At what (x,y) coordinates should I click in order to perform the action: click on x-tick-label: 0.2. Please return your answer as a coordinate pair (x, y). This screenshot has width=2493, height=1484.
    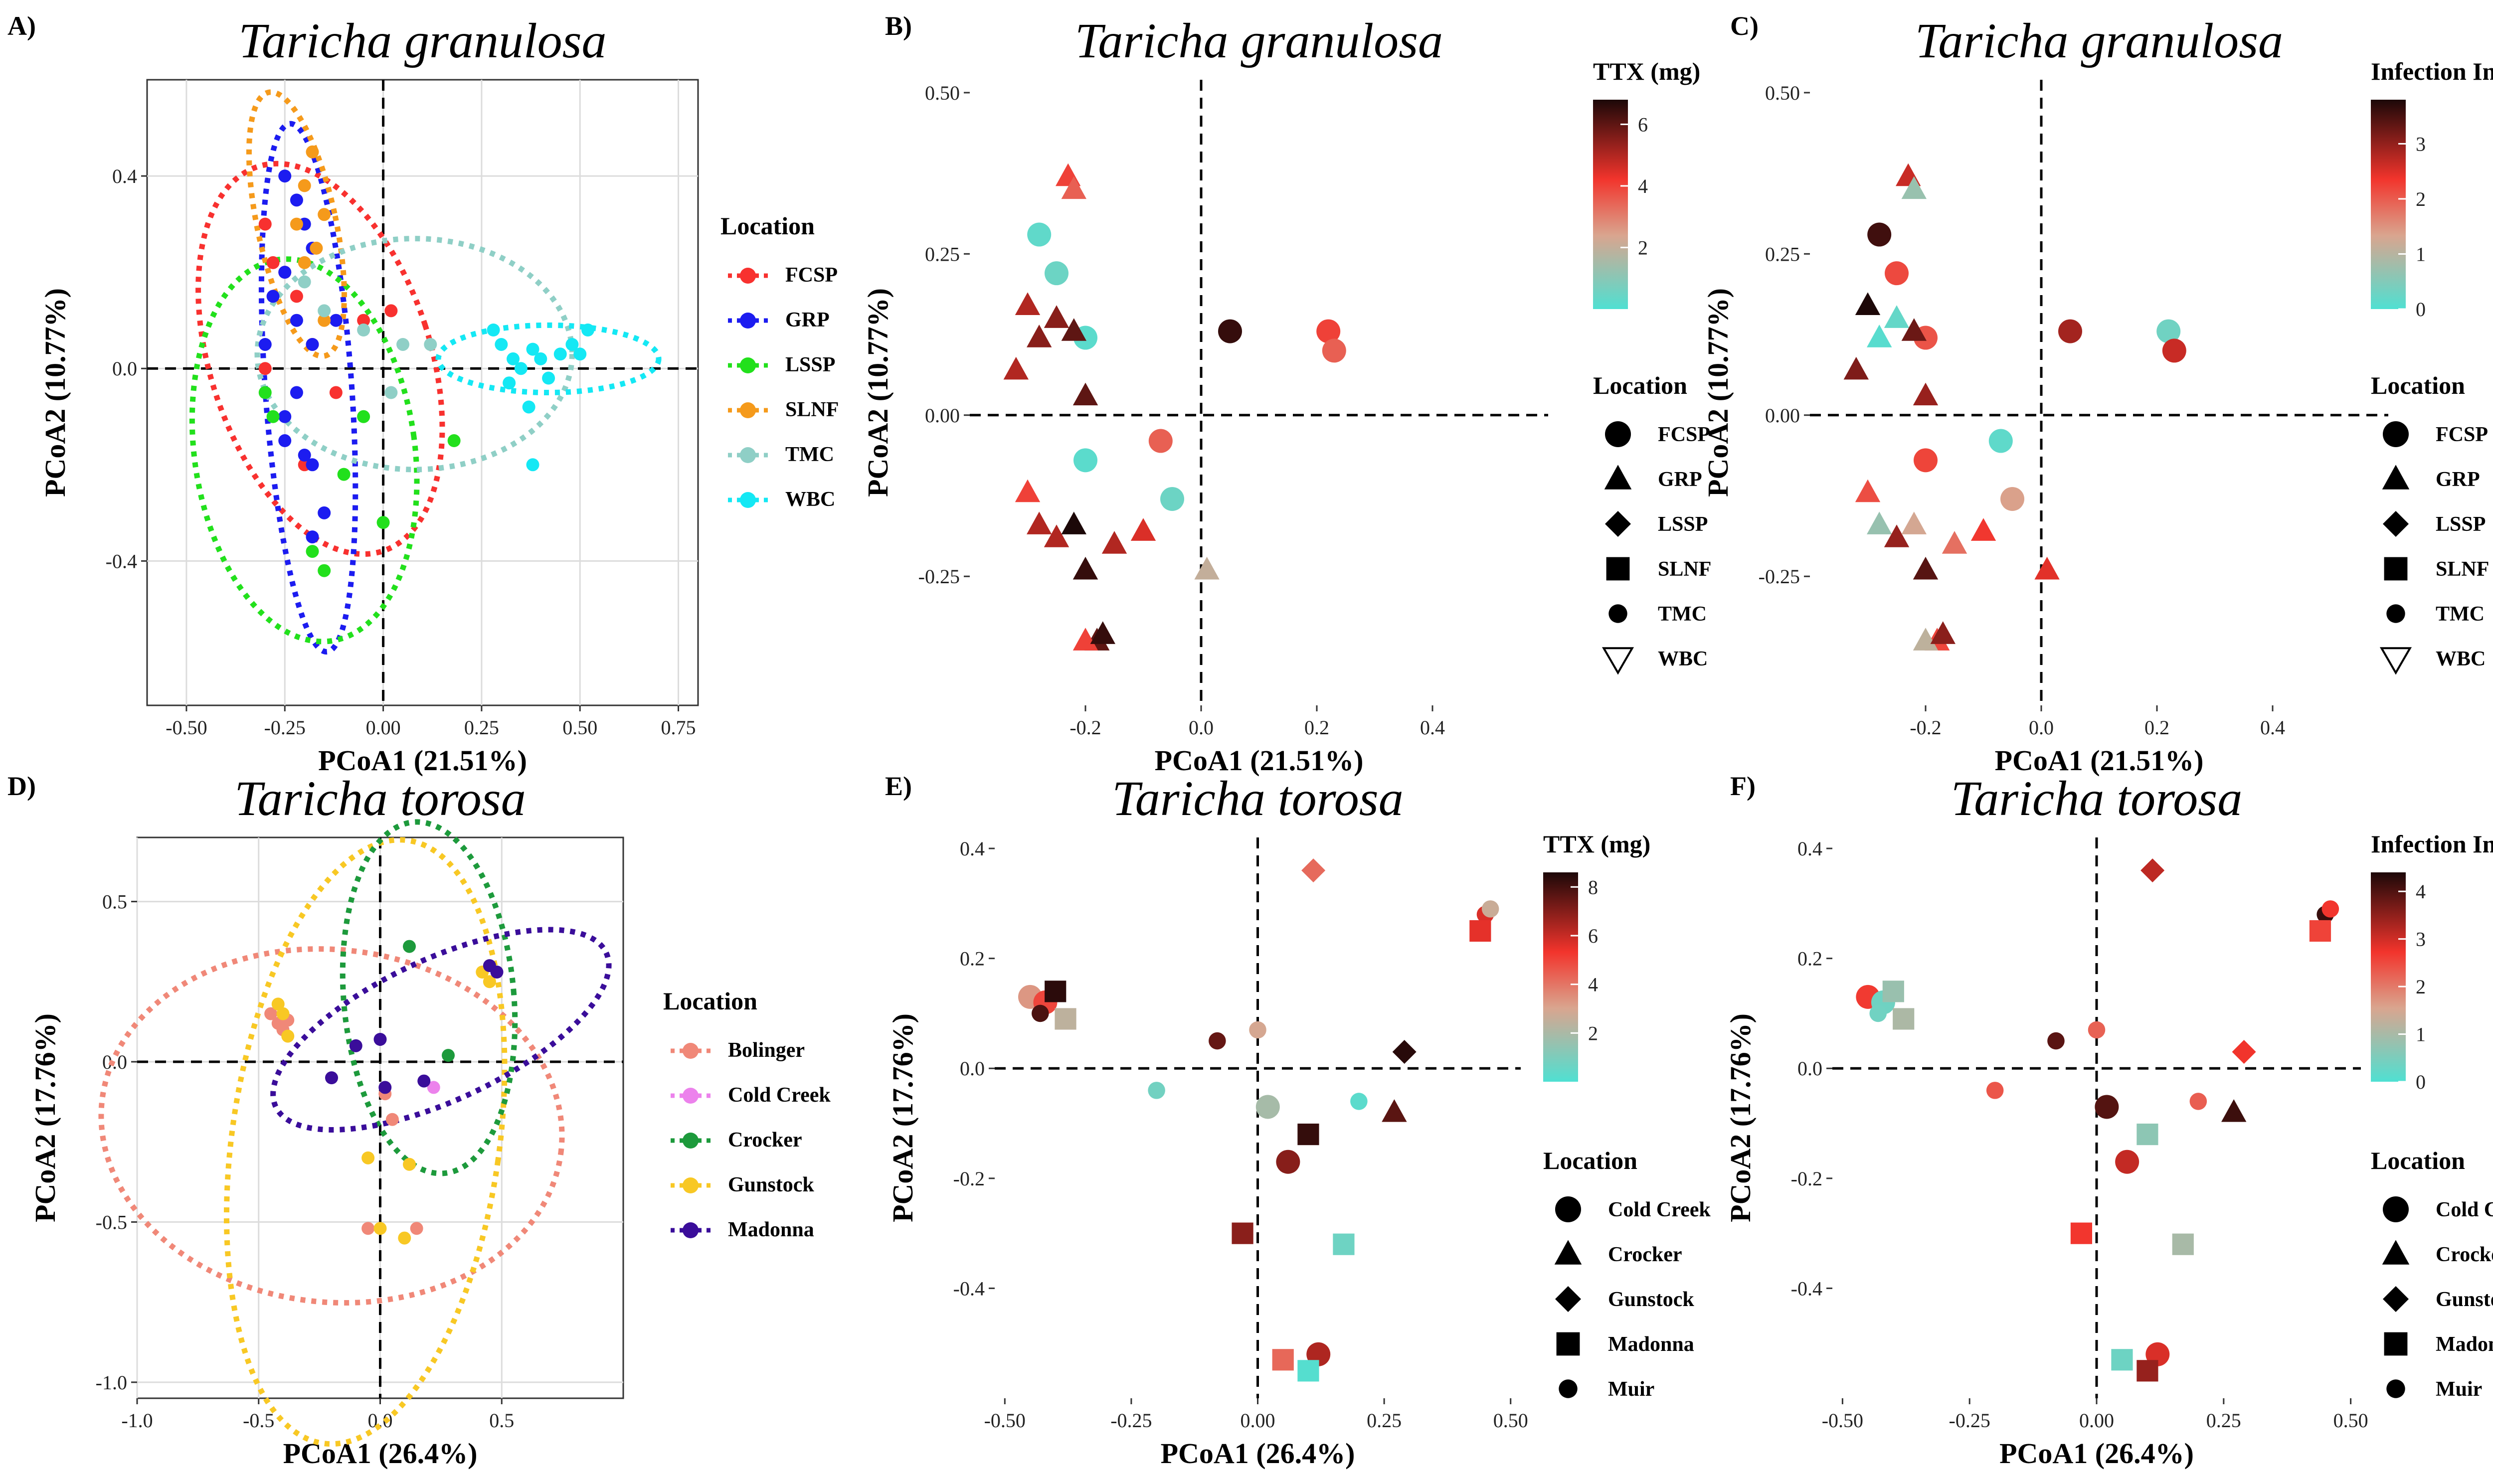
    Looking at the image, I should click on (1316, 727).